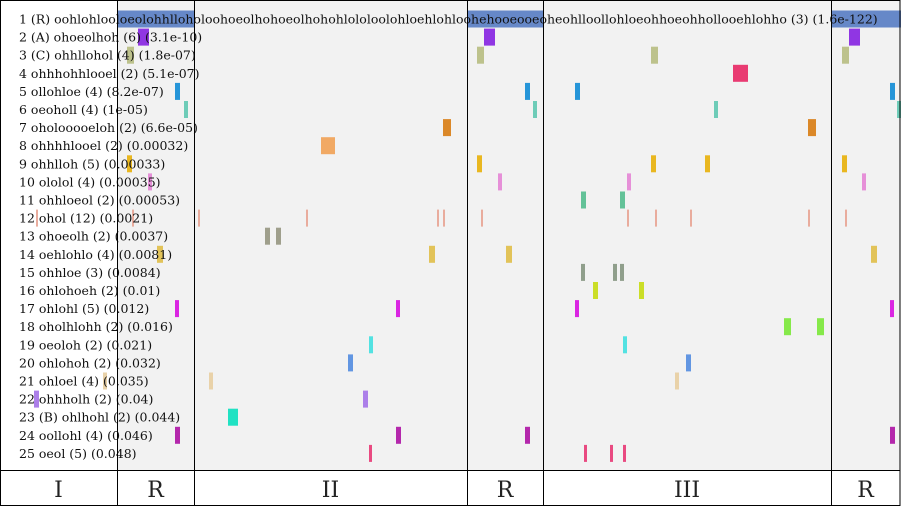 Image resolution: width=901 pixels, height=507 pixels. Describe the element at coordinates (107, 55) in the screenshot. I see `row-label: 3 (C) ohhllohol (4) (1.8e-07)` at that location.